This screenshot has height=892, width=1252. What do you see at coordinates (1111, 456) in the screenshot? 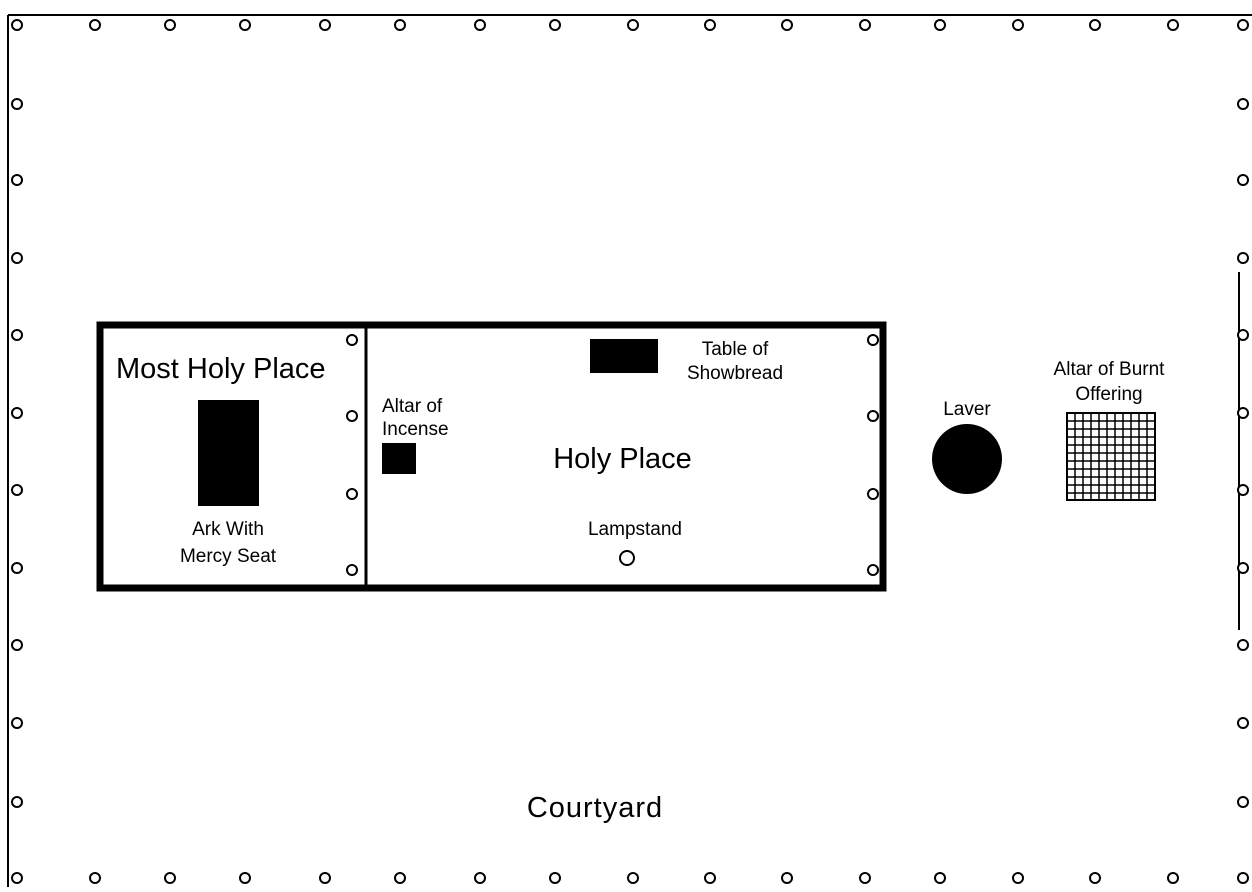
I see `altar-of-burnt-offering` at bounding box center [1111, 456].